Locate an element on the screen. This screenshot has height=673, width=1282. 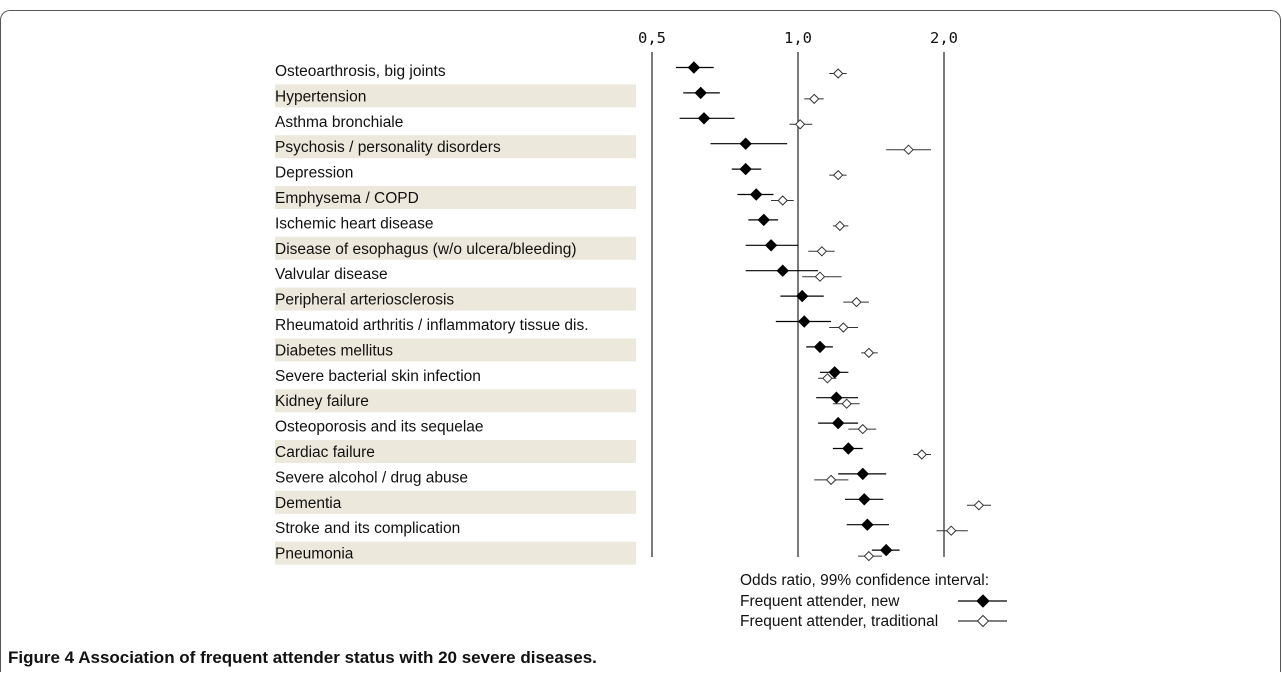
row-label: Pneumonia is located at coordinates (314, 554).